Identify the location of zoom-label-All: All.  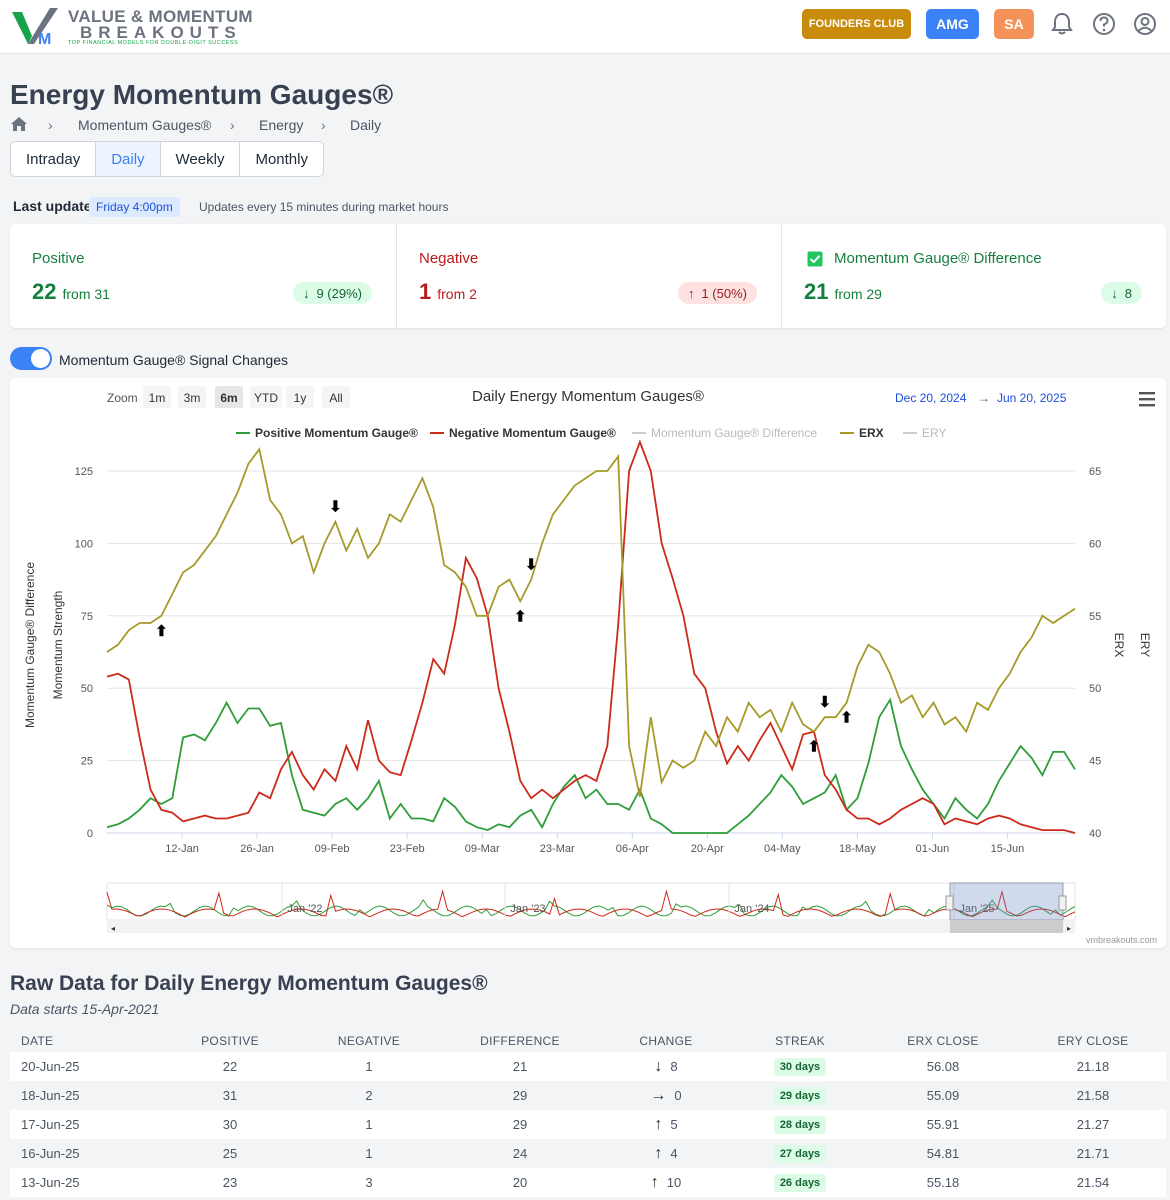
(335, 398).